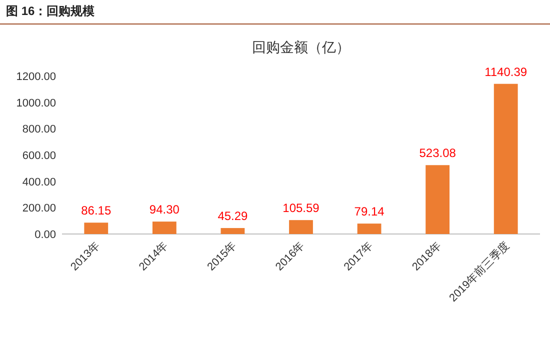  What do you see at coordinates (39, 130) in the screenshot?
I see `y-tick-label: 800.00` at bounding box center [39, 130].